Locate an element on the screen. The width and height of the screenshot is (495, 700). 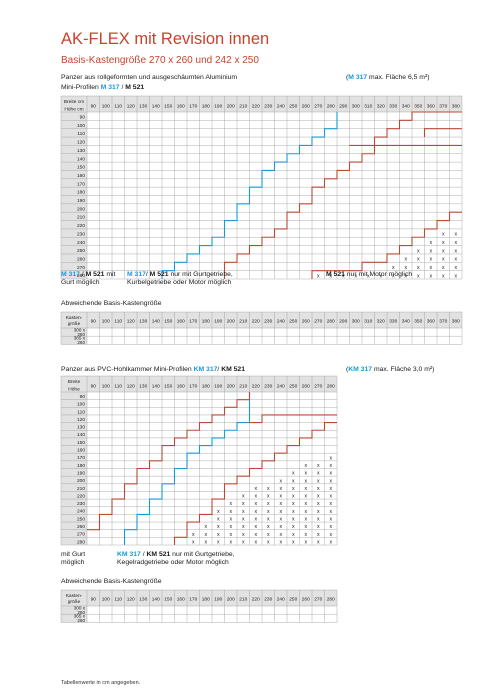
legend-text: nur mit Gurtgetriebe, is located at coordinates (200, 274).